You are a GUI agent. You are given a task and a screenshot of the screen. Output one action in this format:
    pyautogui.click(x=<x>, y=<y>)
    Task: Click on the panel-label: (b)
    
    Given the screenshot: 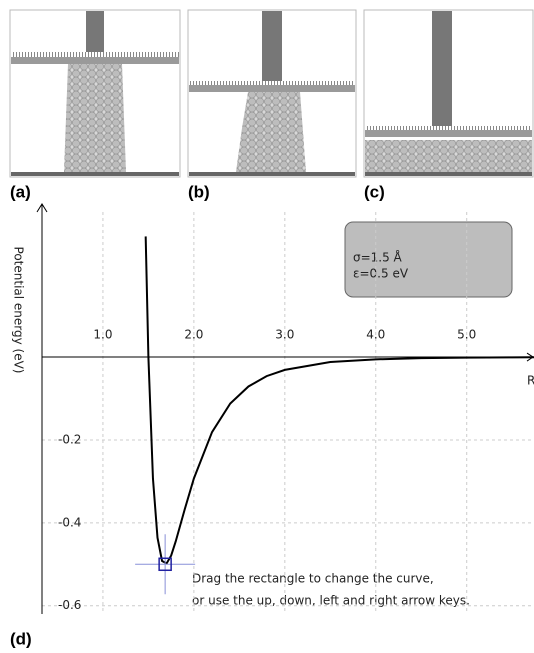 What is the action you would take?
    pyautogui.click(x=199, y=191)
    